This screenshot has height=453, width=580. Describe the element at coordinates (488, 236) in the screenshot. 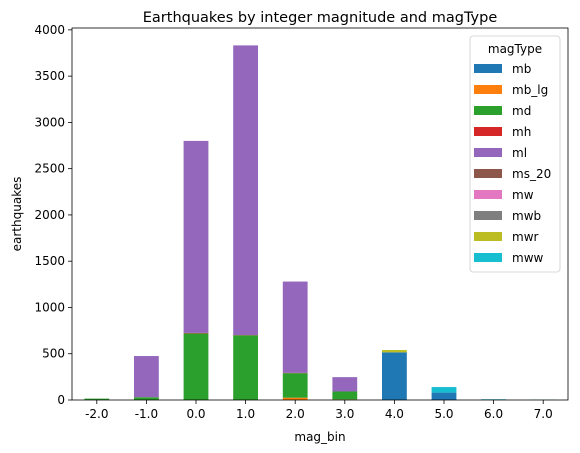

I see `legend-swatch-mwr` at that location.